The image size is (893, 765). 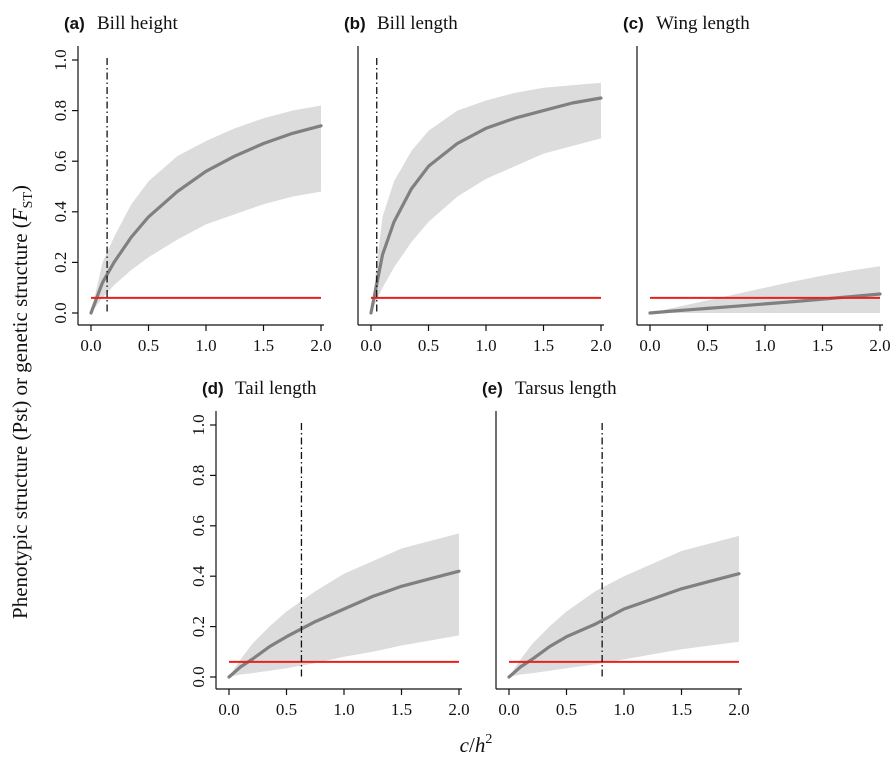 I want to click on panel-e-x-tick-label: 1.0, so click(x=623, y=709).